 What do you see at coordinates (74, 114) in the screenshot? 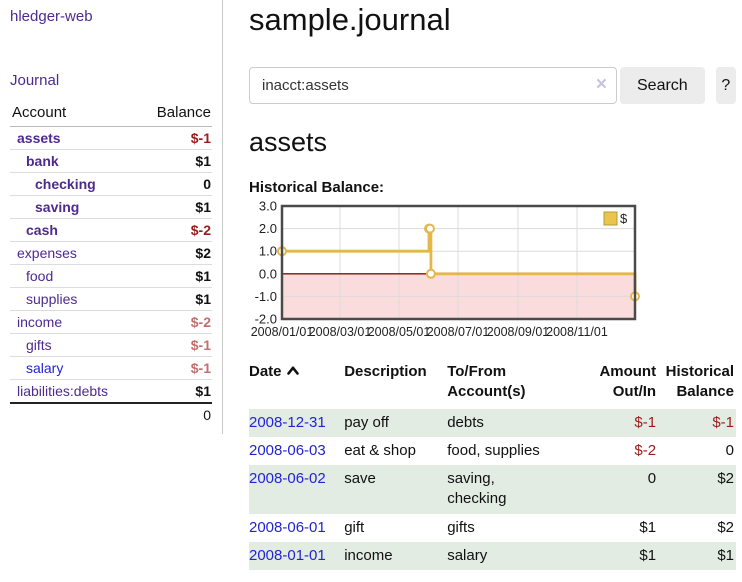
I see `accounts-header-account: Account` at bounding box center [74, 114].